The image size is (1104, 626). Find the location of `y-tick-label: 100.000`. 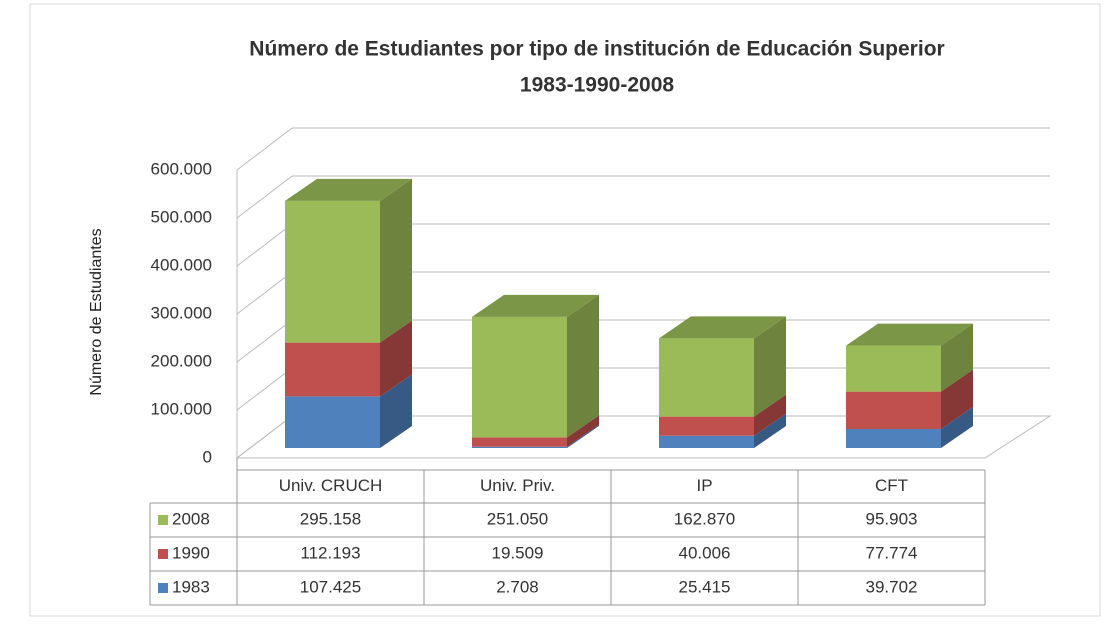

y-tick-label: 100.000 is located at coordinates (181, 408).